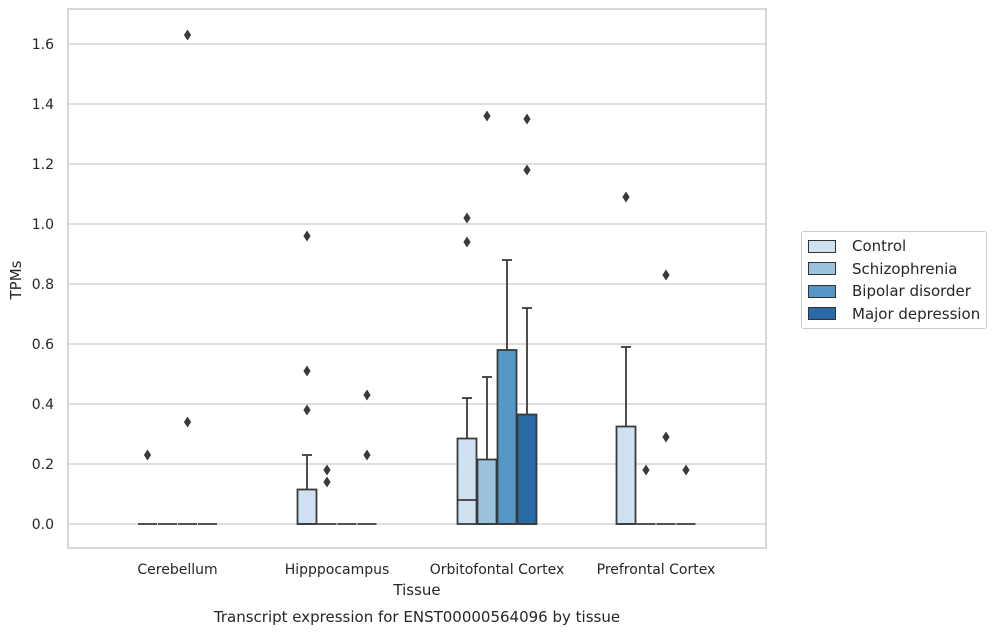 This screenshot has width=997, height=634. I want to click on x-tick-label: Cerebellum, so click(177, 570).